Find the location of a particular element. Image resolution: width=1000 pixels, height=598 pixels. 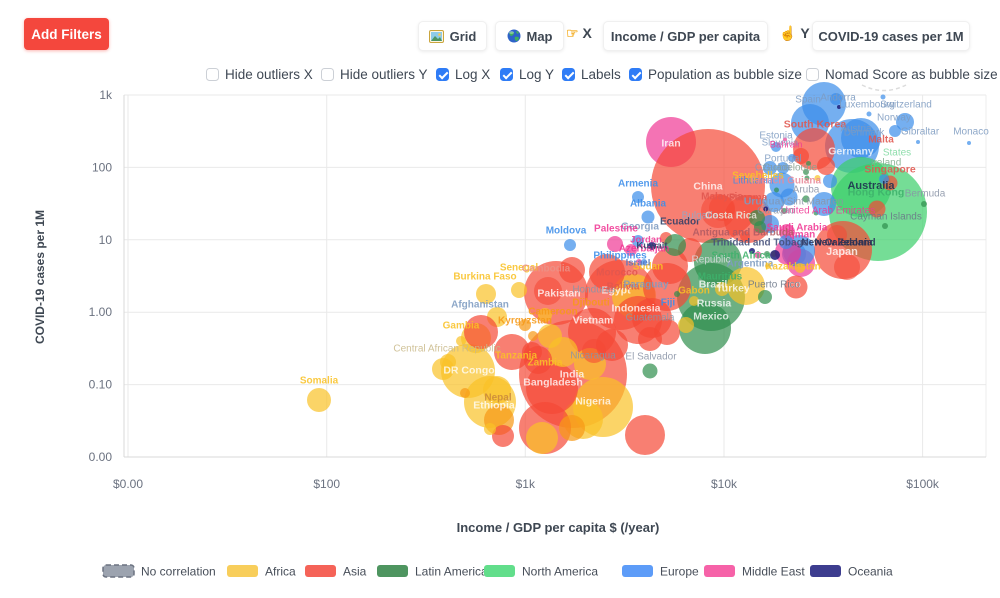

svg-text: Azerbaijan is located at coordinates (644, 249).